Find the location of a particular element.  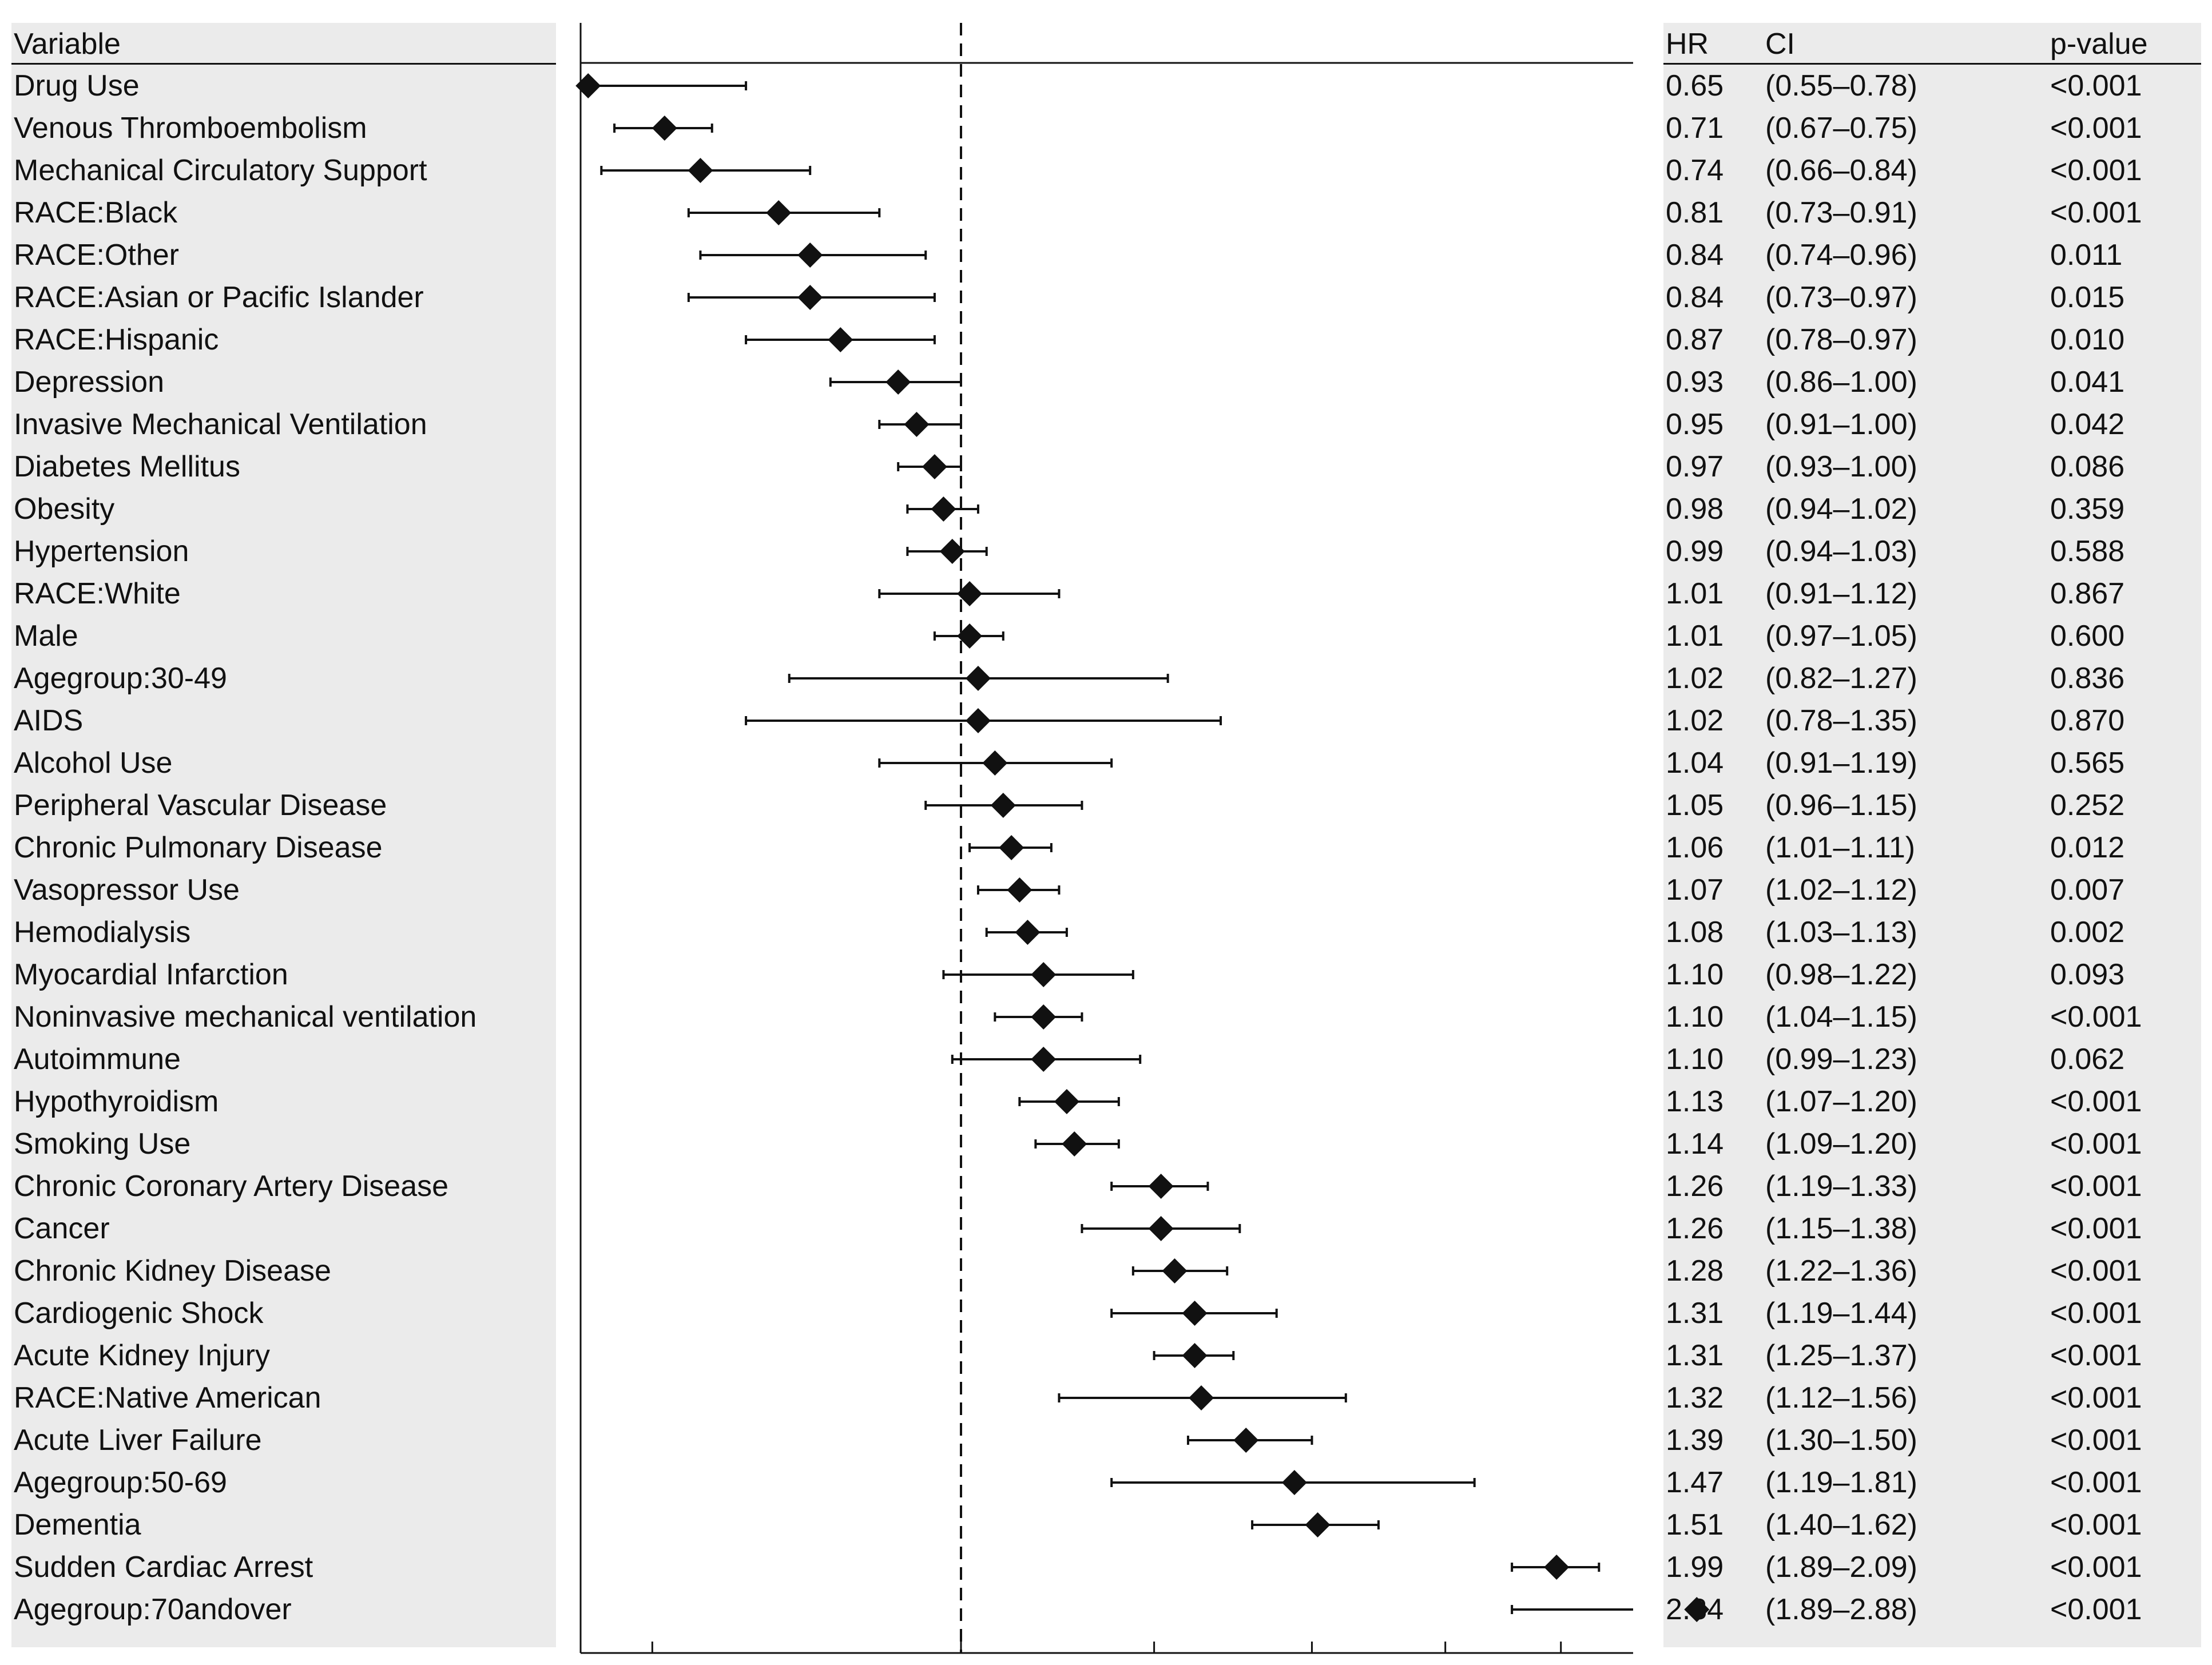

ci-value-21: (0.98–1.22) is located at coordinates (1841, 974).